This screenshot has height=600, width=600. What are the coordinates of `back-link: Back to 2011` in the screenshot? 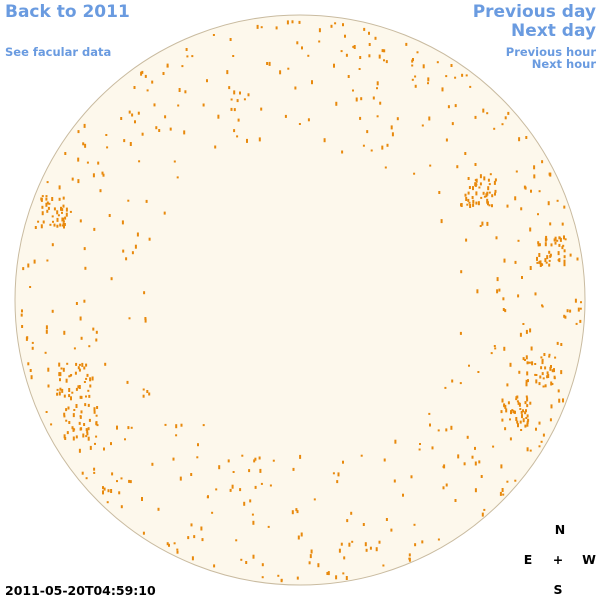 It's located at (67, 12).